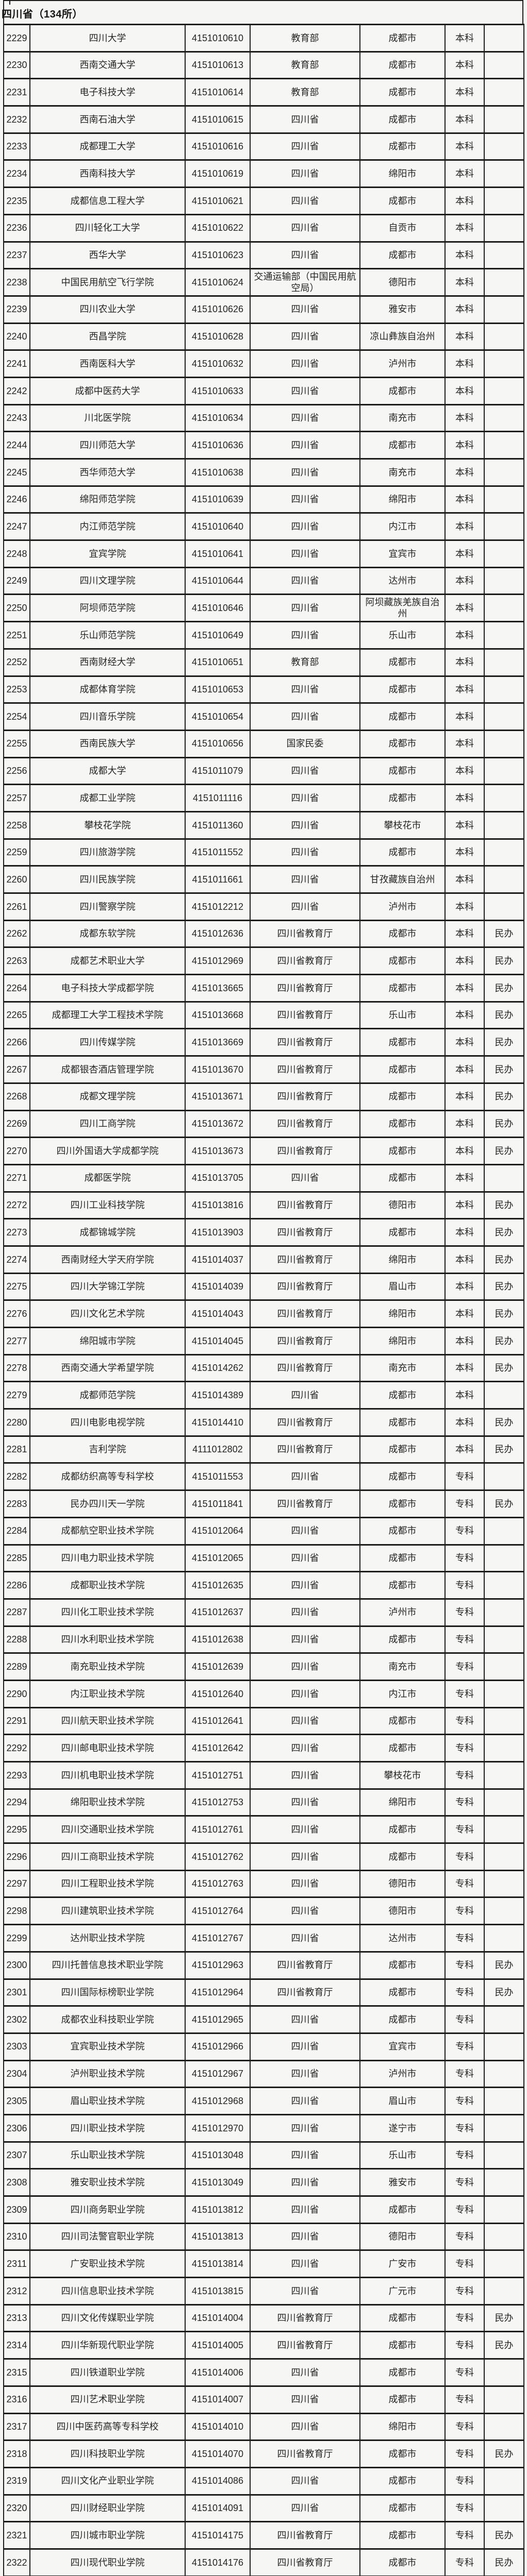 The image size is (527, 2576). Describe the element at coordinates (218, 390) in the screenshot. I see `code-cell: 4151010633` at that location.